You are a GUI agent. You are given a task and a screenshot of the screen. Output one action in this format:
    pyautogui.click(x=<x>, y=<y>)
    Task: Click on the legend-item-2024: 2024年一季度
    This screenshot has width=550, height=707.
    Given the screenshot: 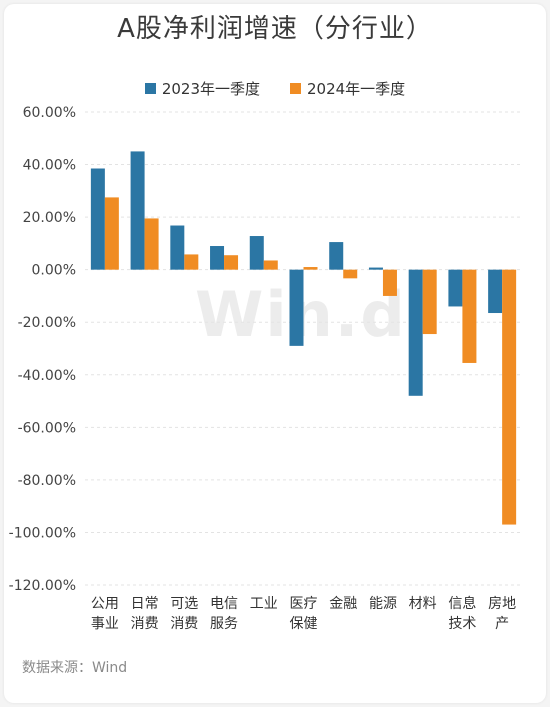 What is the action you would take?
    pyautogui.click(x=347, y=88)
    